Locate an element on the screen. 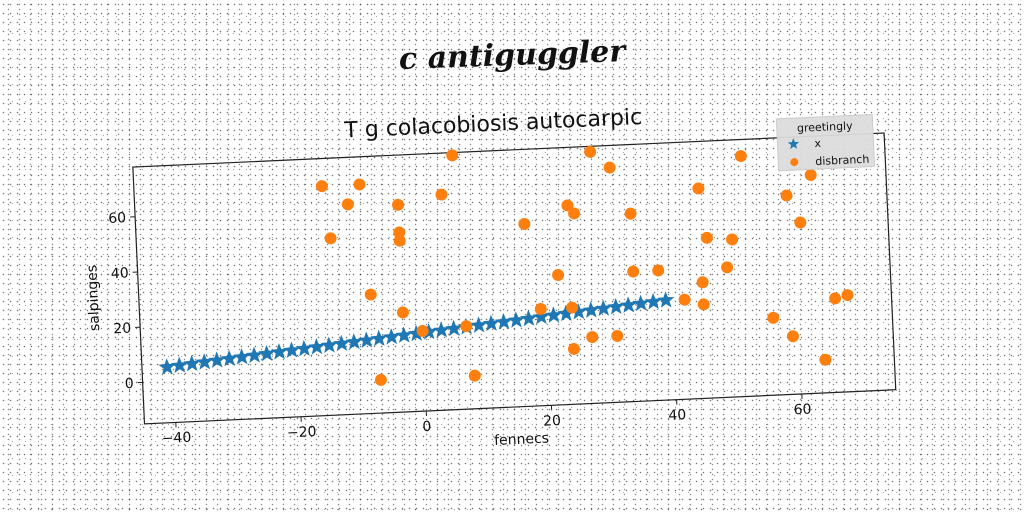  chart-title: T g colacobiosis autocarpic is located at coordinates (493, 124).